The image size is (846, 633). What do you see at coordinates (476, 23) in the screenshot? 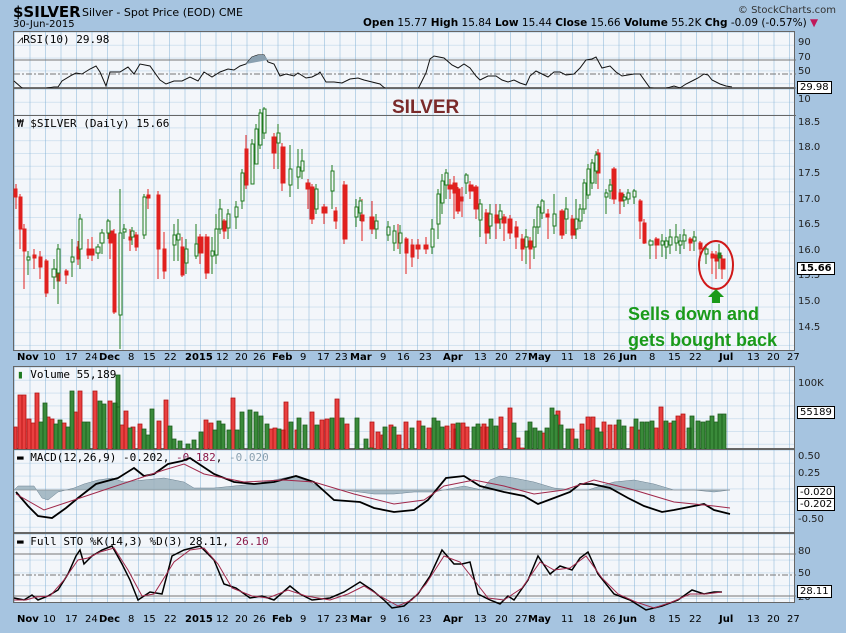
I see `high-value: 15.84` at bounding box center [476, 23].